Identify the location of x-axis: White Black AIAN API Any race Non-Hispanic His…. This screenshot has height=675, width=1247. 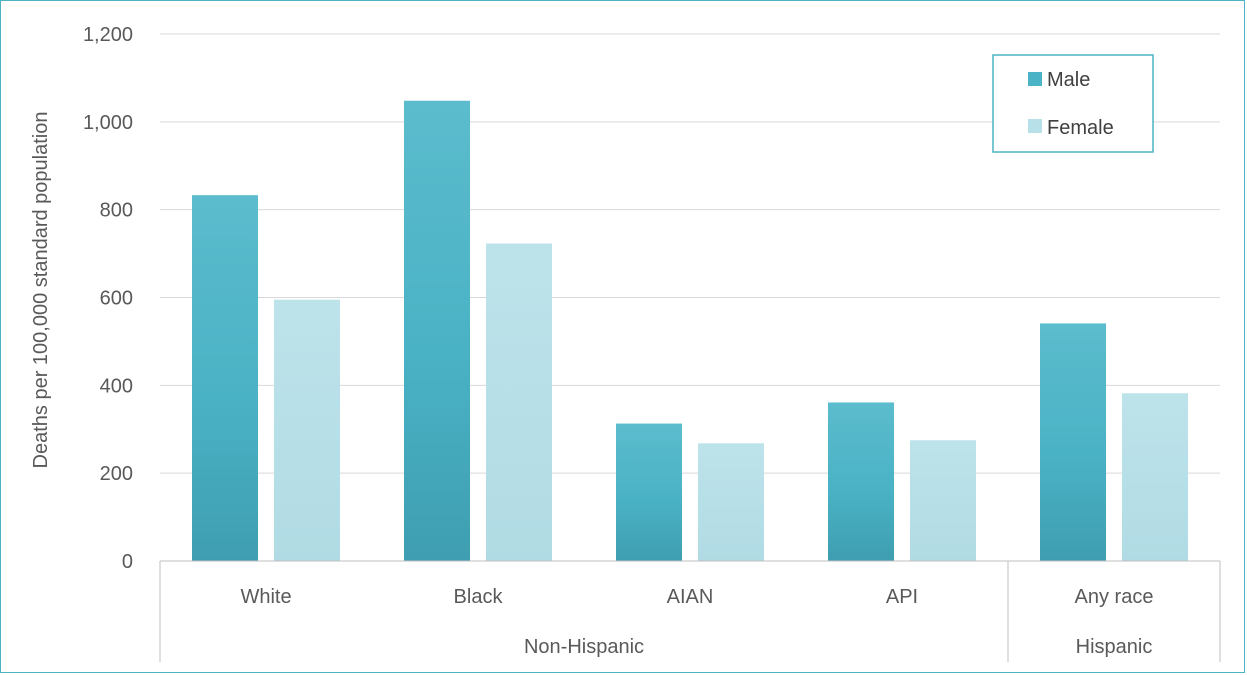
(690, 611).